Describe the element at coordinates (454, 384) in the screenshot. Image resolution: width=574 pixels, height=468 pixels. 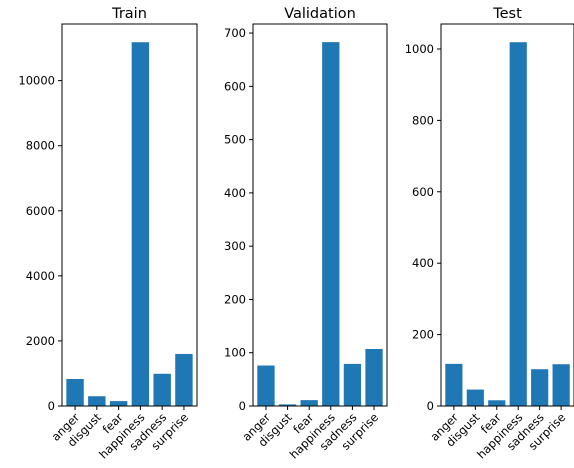
I see `test-bar-anger` at that location.